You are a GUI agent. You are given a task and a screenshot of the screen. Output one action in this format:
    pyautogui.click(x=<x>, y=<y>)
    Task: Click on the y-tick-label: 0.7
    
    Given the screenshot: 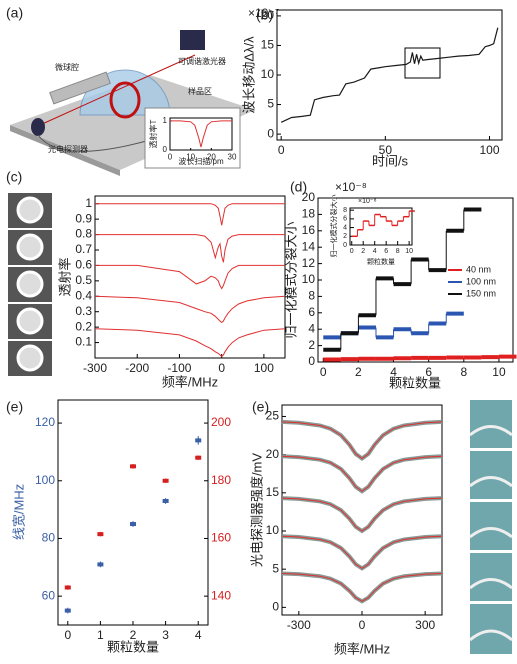 What is the action you would take?
    pyautogui.click(x=83, y=249)
    